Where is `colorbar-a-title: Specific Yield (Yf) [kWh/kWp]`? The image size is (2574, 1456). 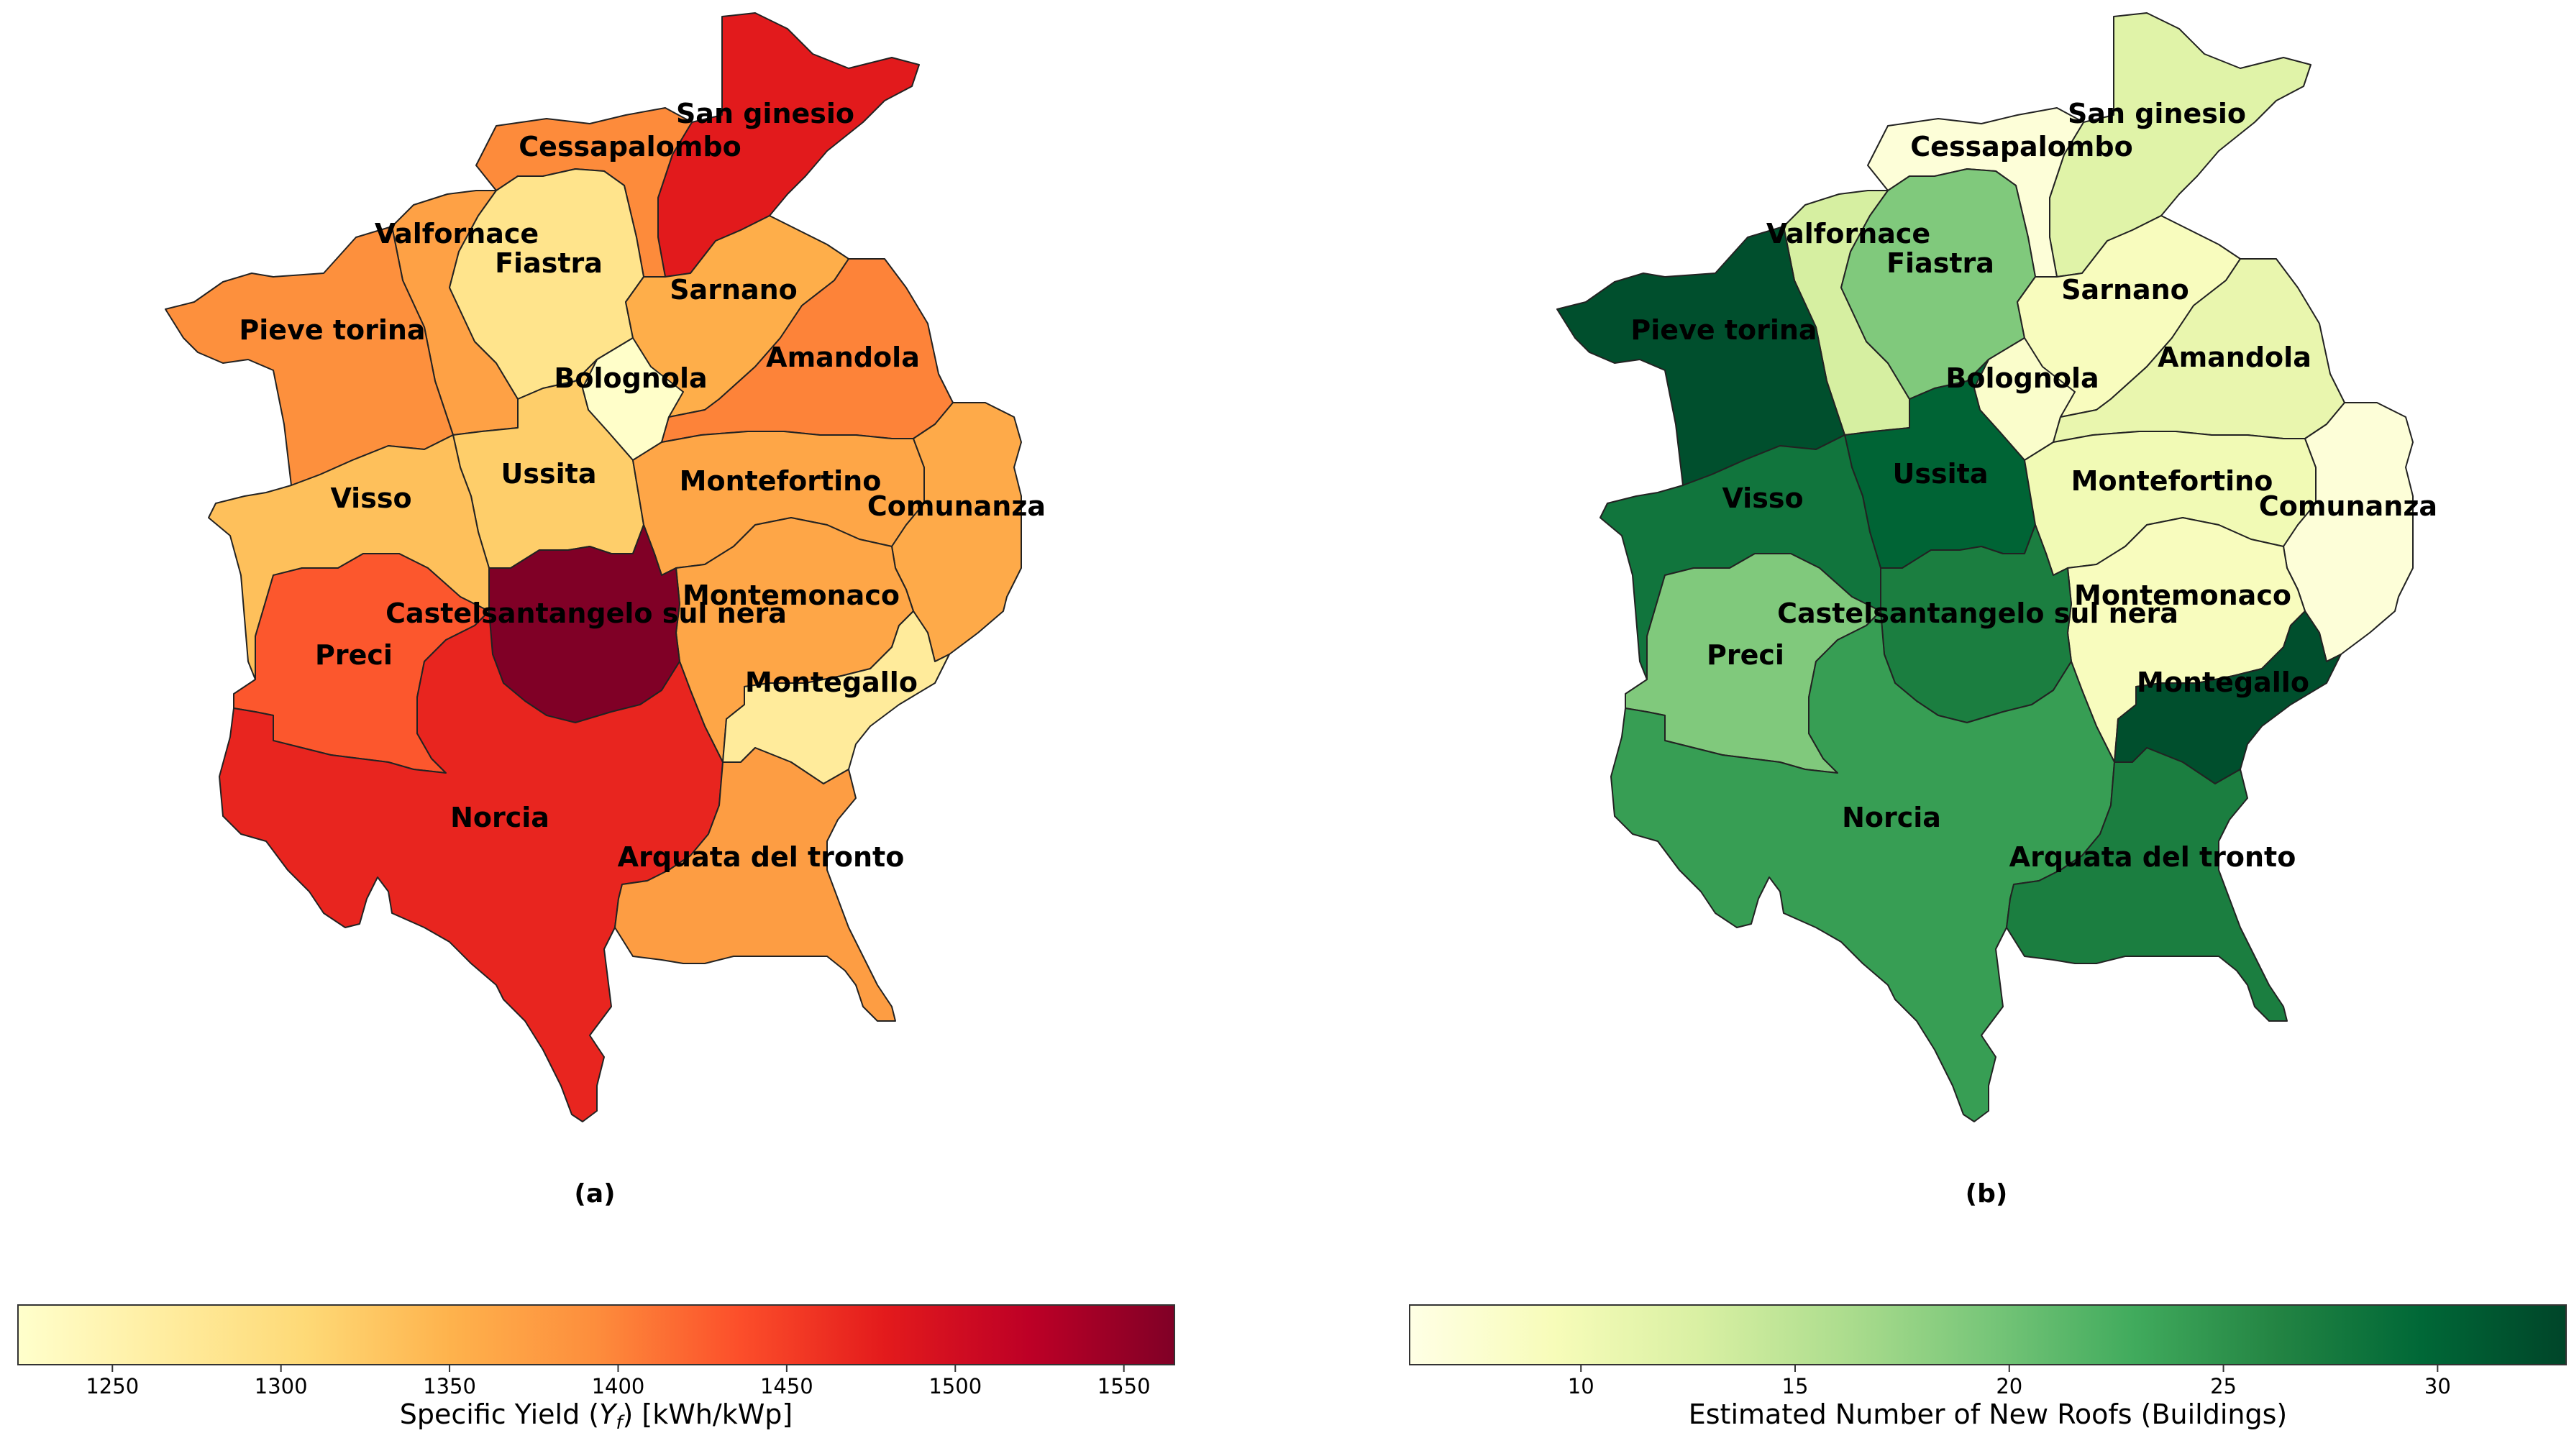
colorbar-a-title: Specific Yield (Yf) [kWh/kWp] is located at coordinates (596, 1416).